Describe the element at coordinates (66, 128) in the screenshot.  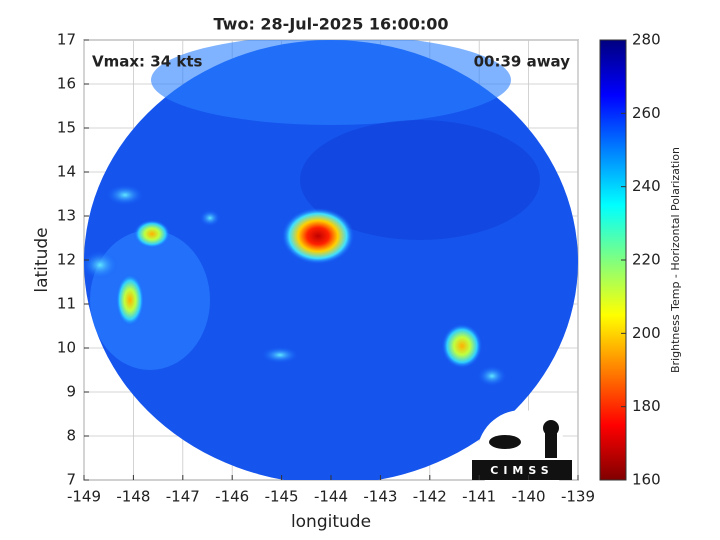
I see `y-tick-label: 15` at that location.